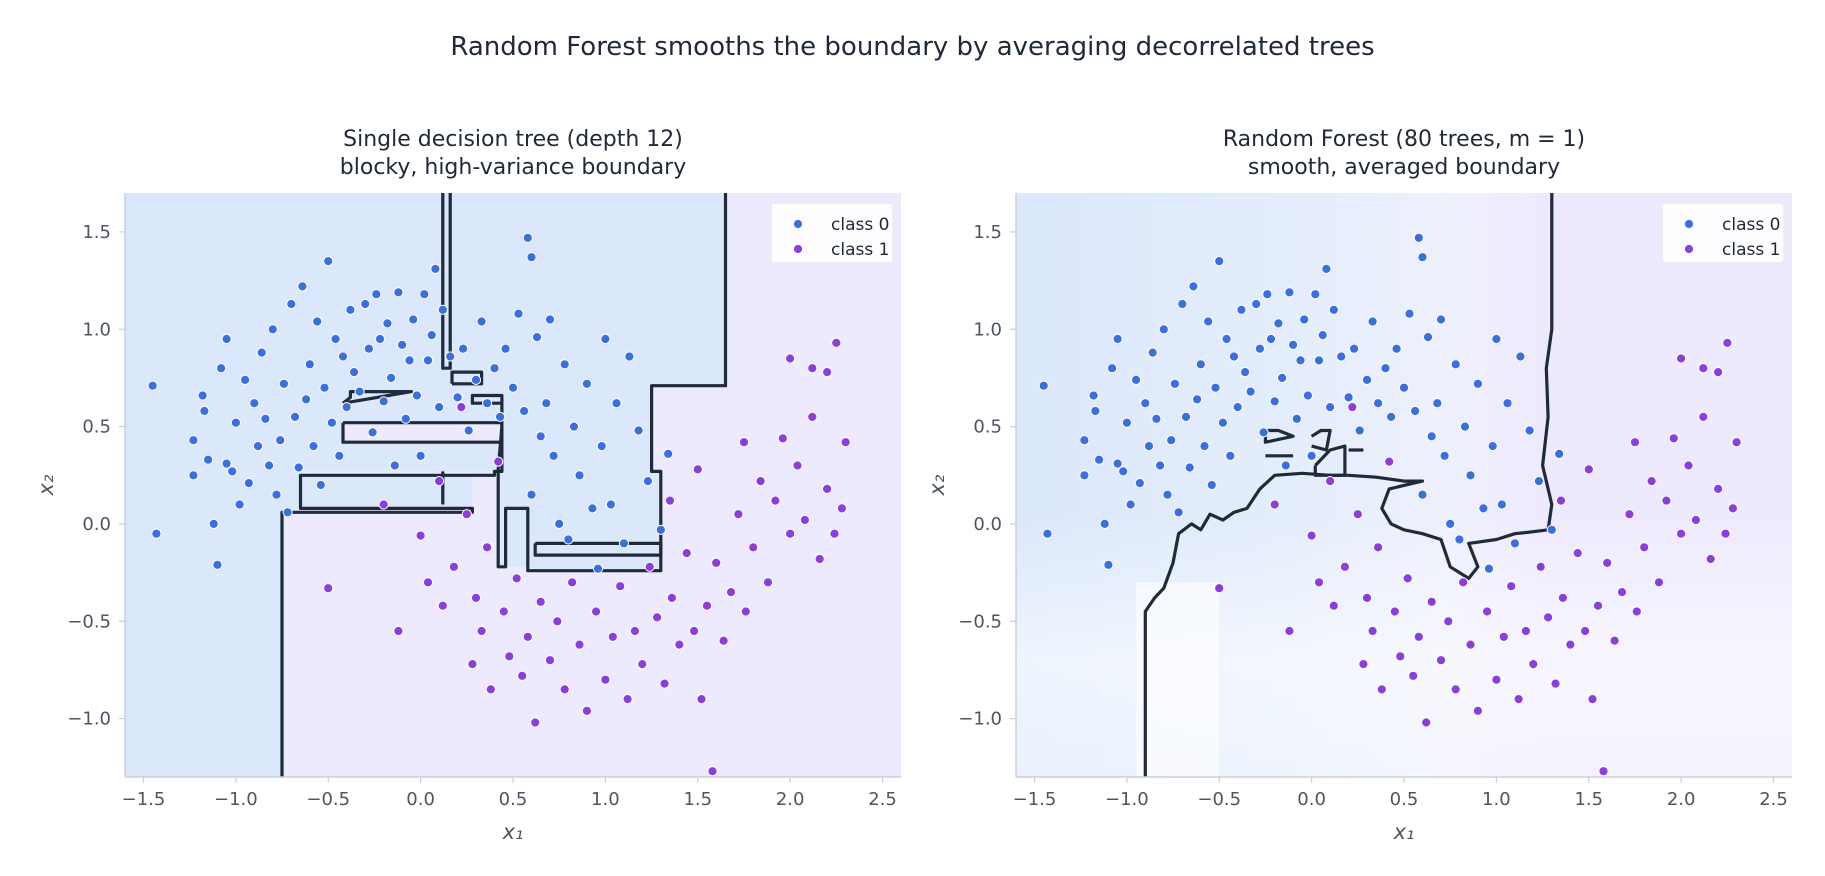  I want to click on x-tick-label: 0.5, so click(513, 799).